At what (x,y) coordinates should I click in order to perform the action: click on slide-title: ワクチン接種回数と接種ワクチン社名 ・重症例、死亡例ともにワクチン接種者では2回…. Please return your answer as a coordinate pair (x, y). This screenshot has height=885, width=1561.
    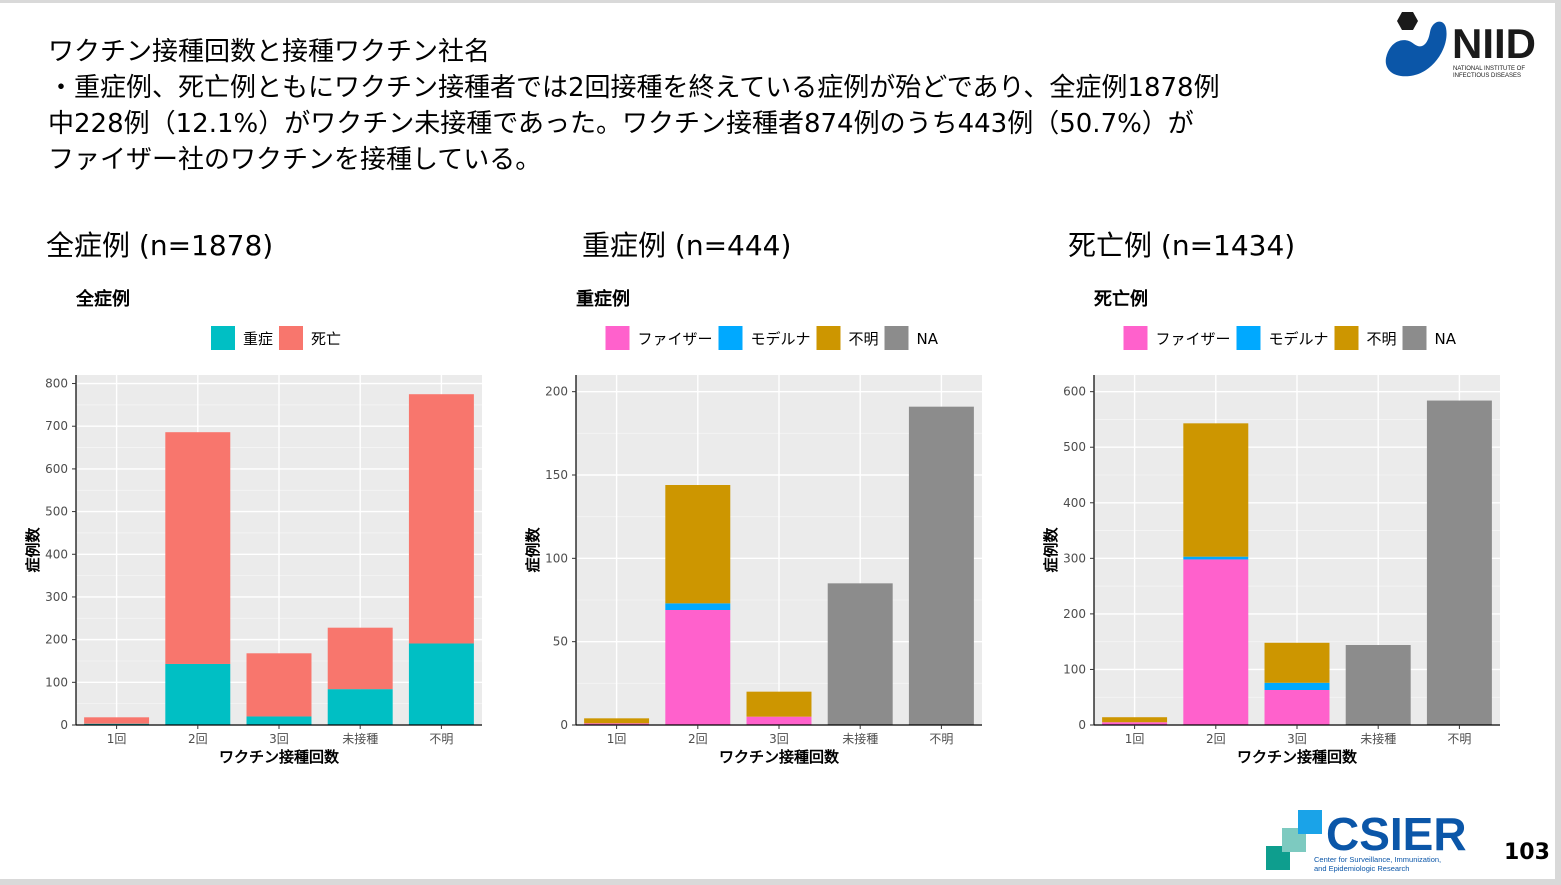
    Looking at the image, I should click on (634, 106).